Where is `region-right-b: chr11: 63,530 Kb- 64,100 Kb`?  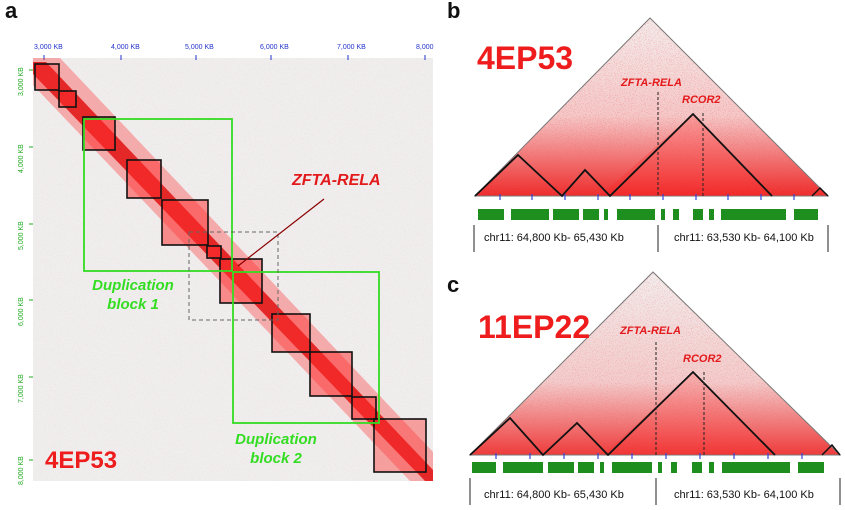 region-right-b: chr11: 63,530 Kb- 64,100 Kb is located at coordinates (744, 238).